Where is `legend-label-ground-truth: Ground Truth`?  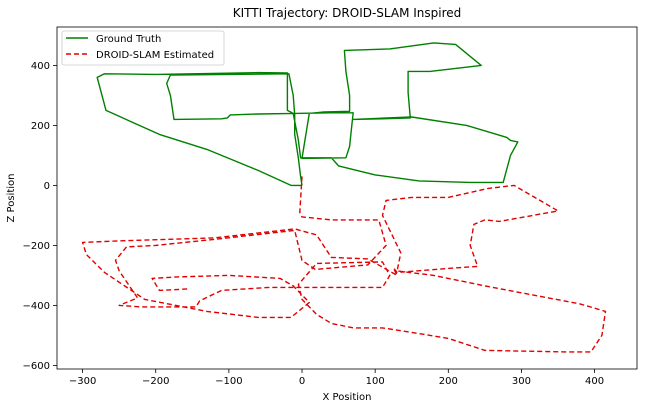 legend-label-ground-truth: Ground Truth is located at coordinates (128, 39).